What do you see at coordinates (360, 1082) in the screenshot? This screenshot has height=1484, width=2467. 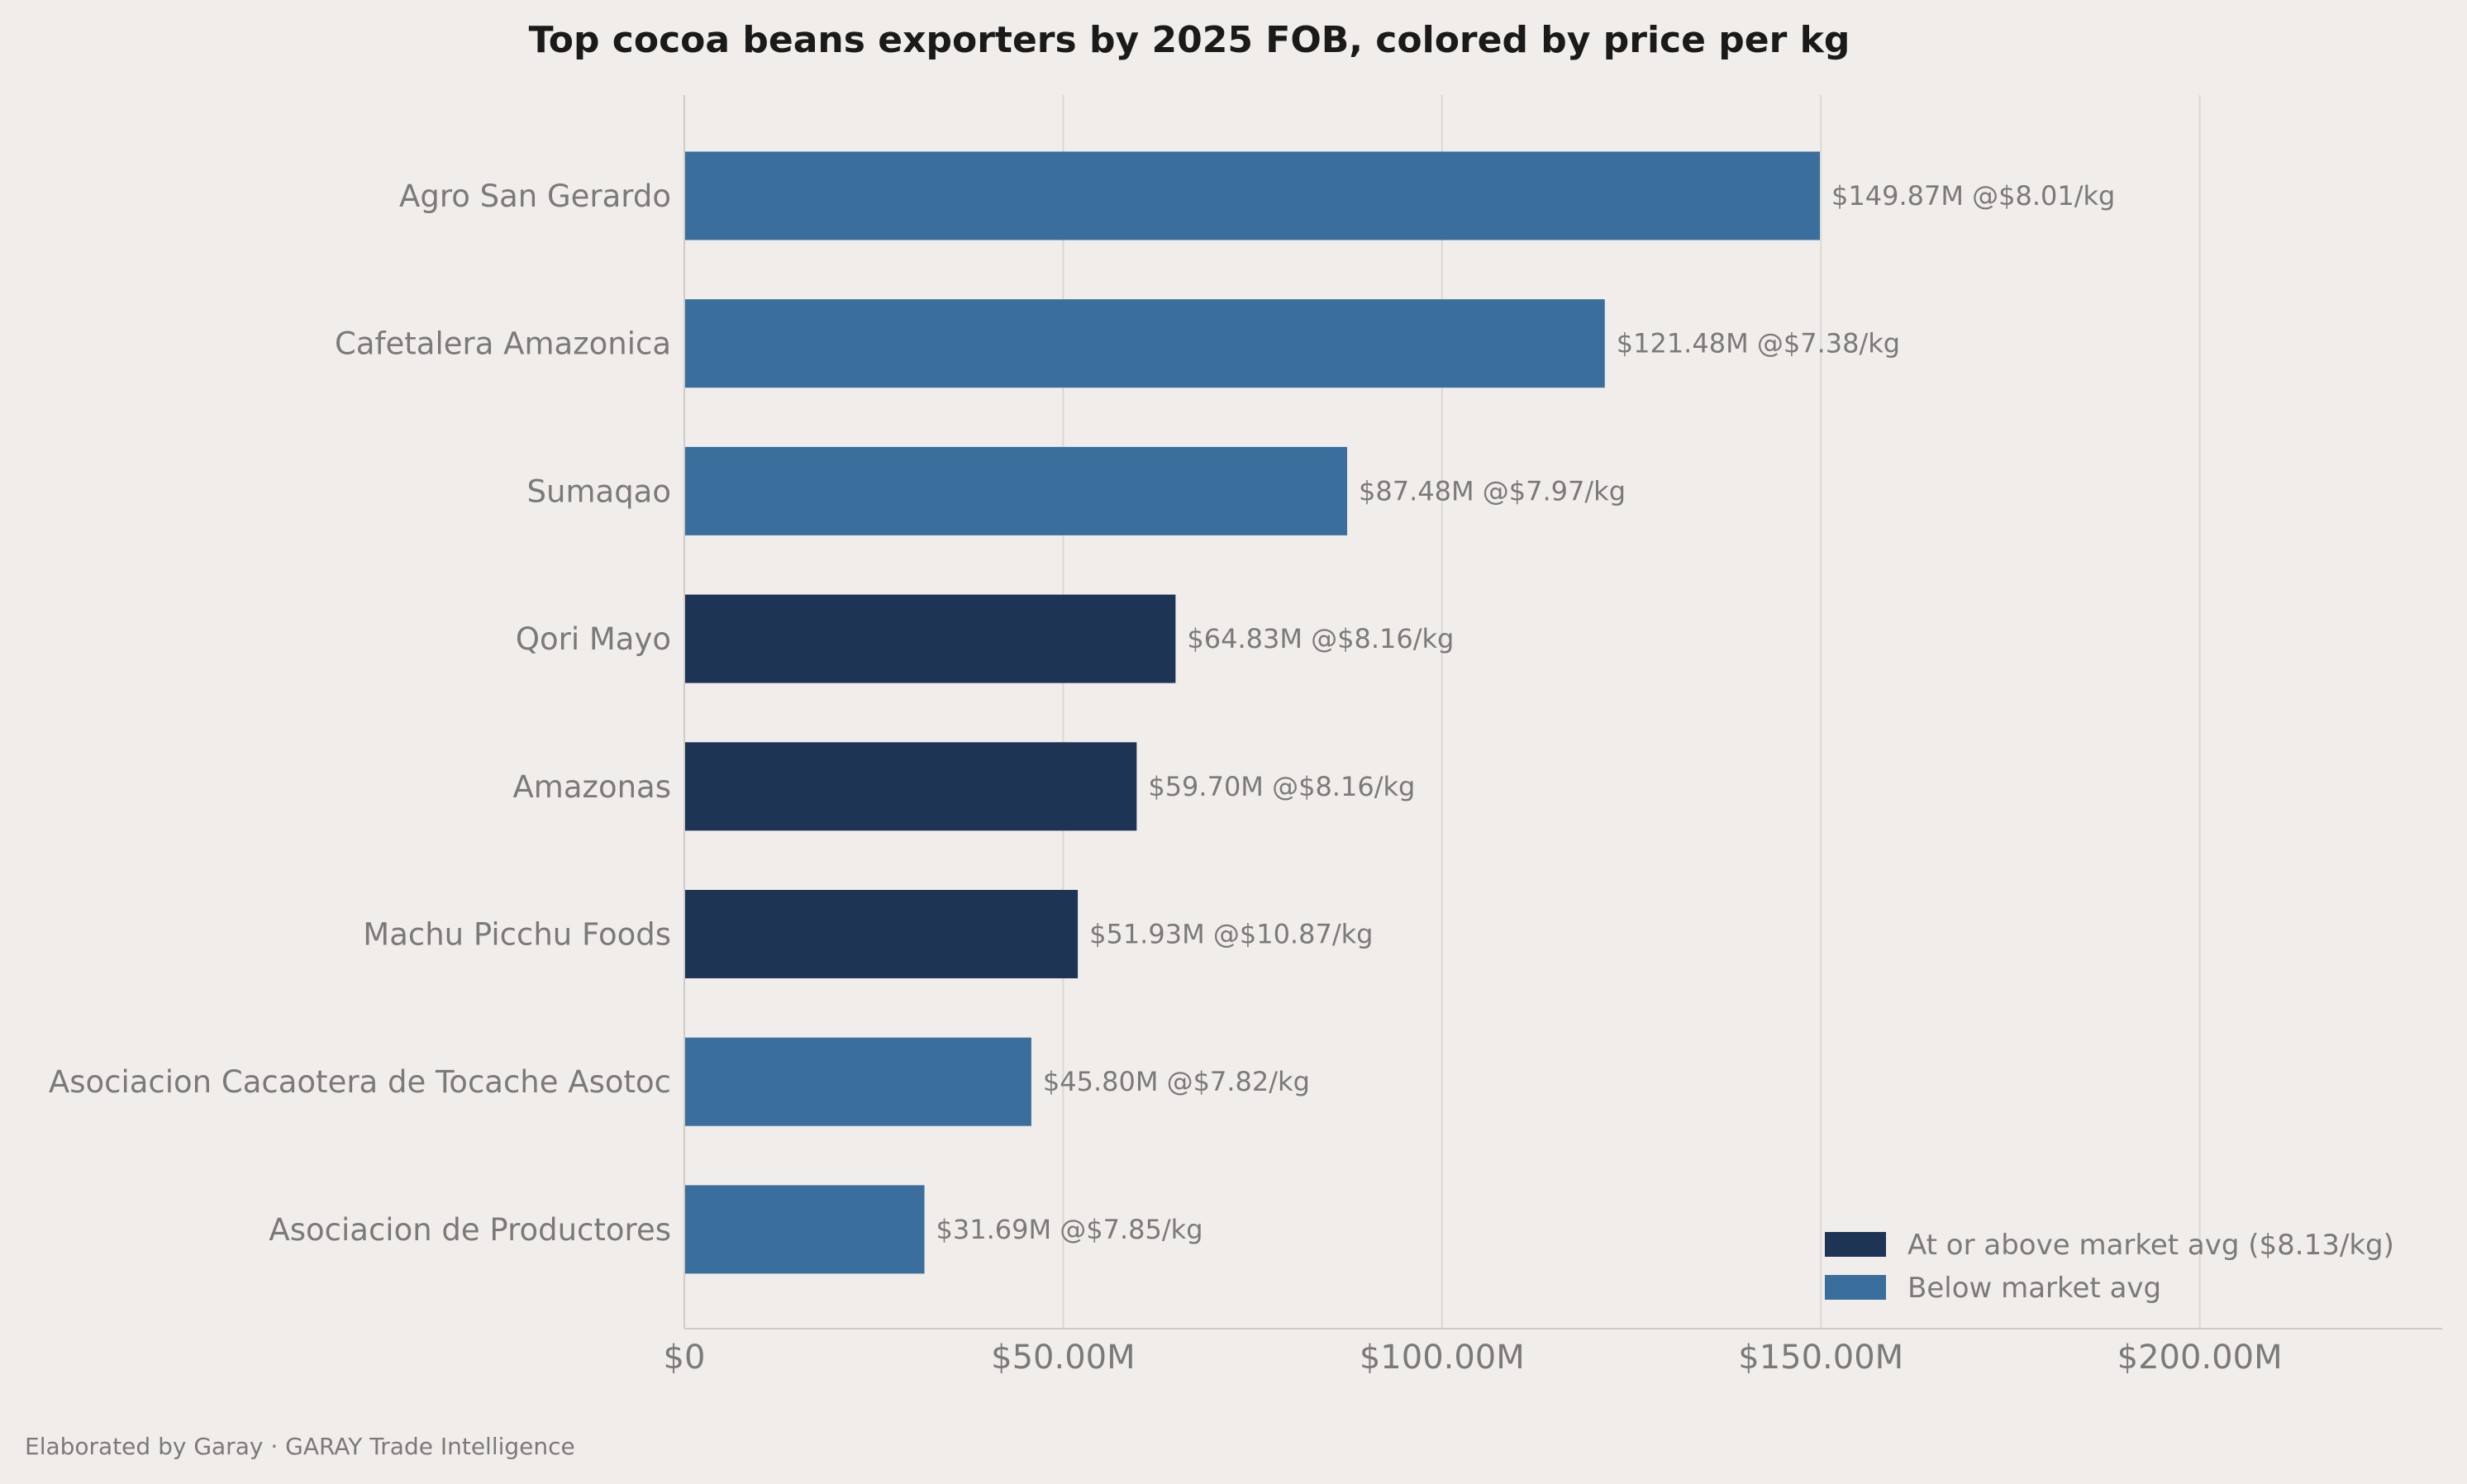 I see `category-label: Asociacion Cacaotera de Tocache Asotoc` at bounding box center [360, 1082].